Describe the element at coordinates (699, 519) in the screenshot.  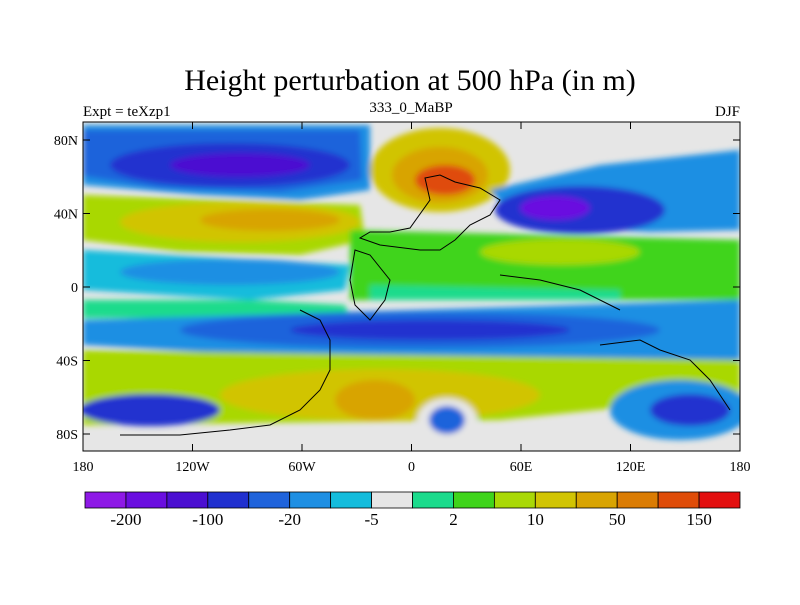
I see `colorbar-label: 150` at that location.